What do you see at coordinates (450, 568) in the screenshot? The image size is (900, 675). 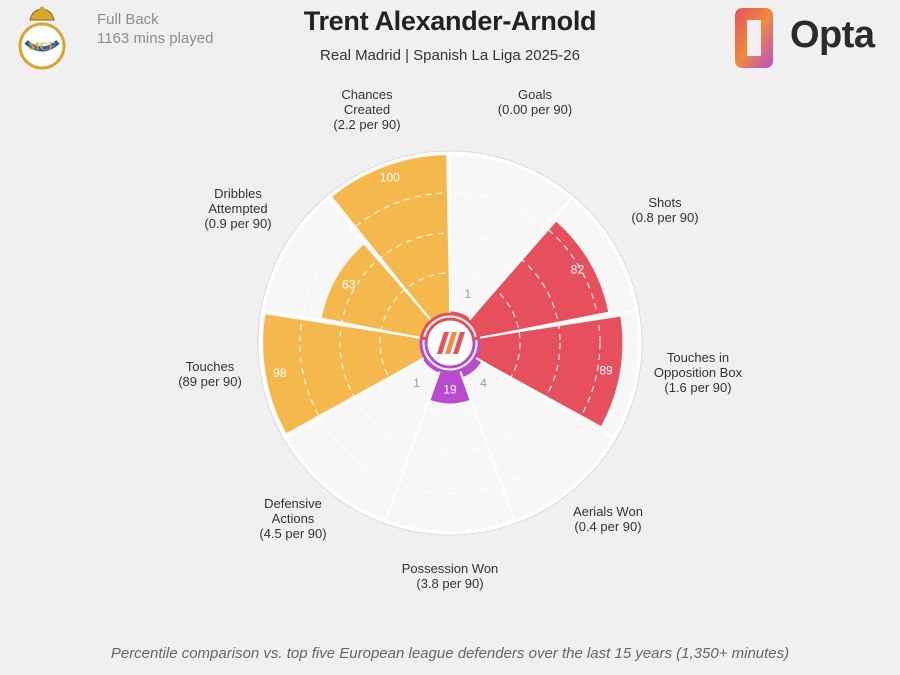 I see `metric-label-possession-won: Possession Won` at bounding box center [450, 568].